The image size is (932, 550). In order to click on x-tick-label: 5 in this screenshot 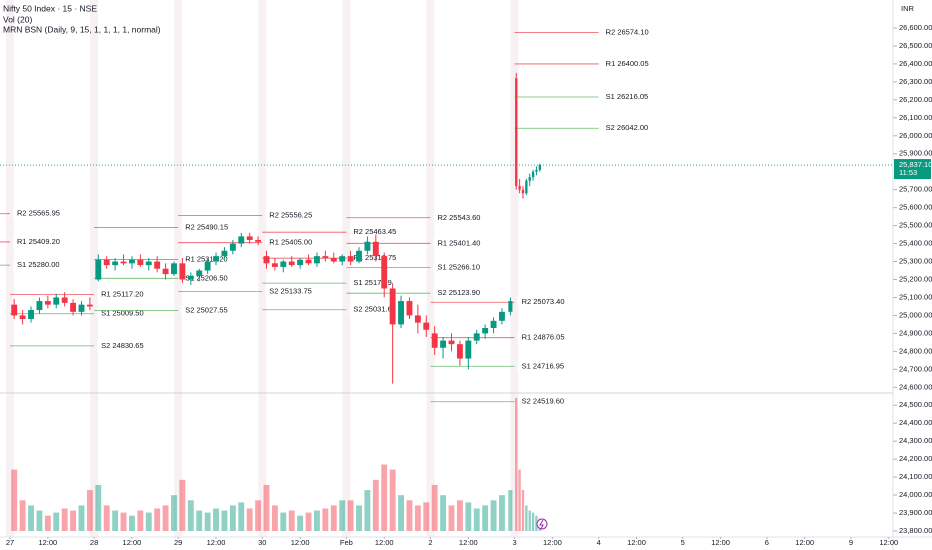, I will do `click(683, 542)`.